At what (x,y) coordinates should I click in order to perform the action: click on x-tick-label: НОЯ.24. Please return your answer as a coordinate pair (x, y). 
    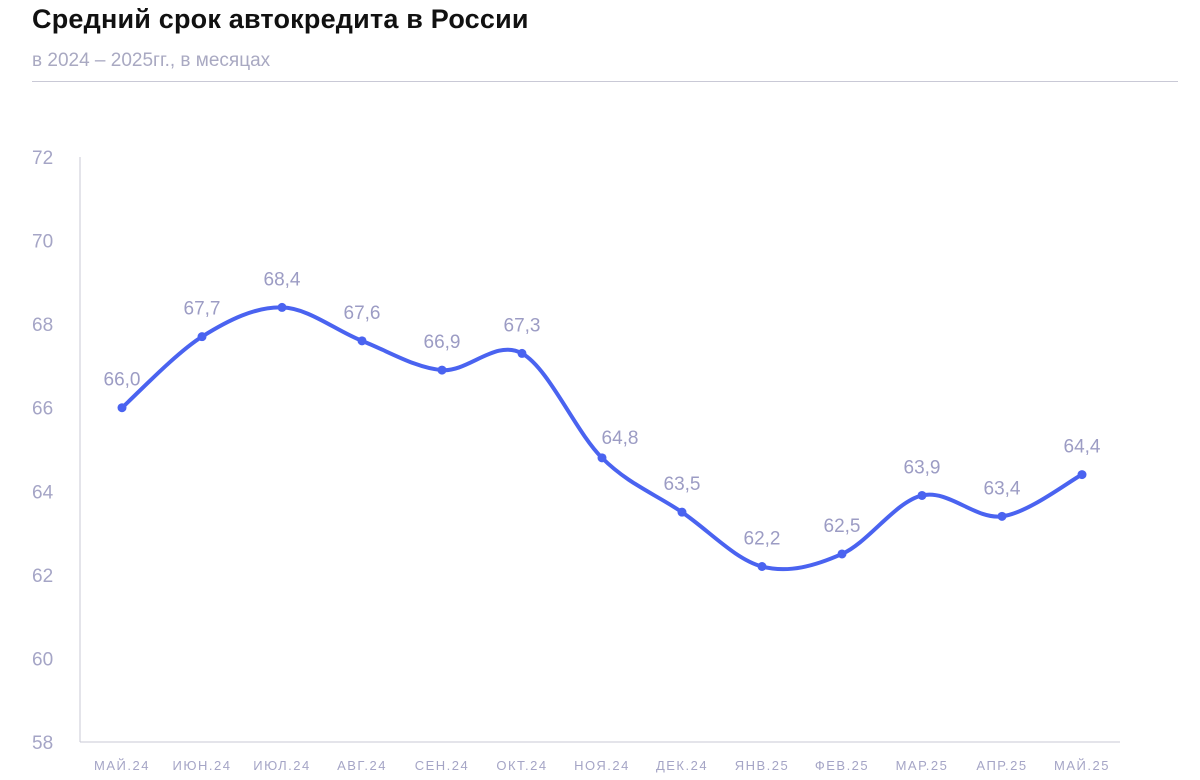
    Looking at the image, I should click on (602, 765).